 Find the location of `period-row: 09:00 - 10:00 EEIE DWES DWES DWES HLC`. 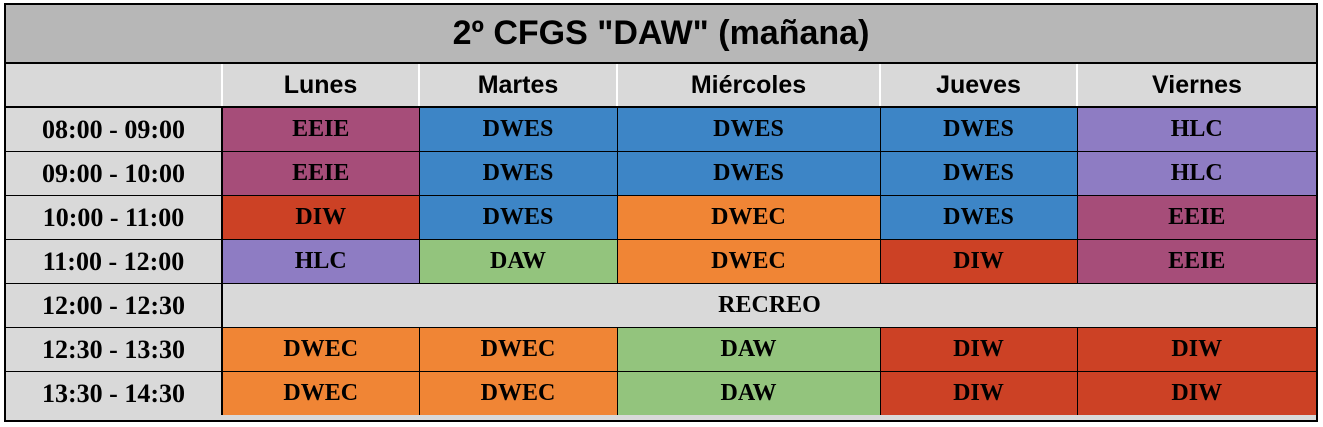

period-row: 09:00 - 10:00 EEIE DWES DWES DWES HLC is located at coordinates (661, 173).